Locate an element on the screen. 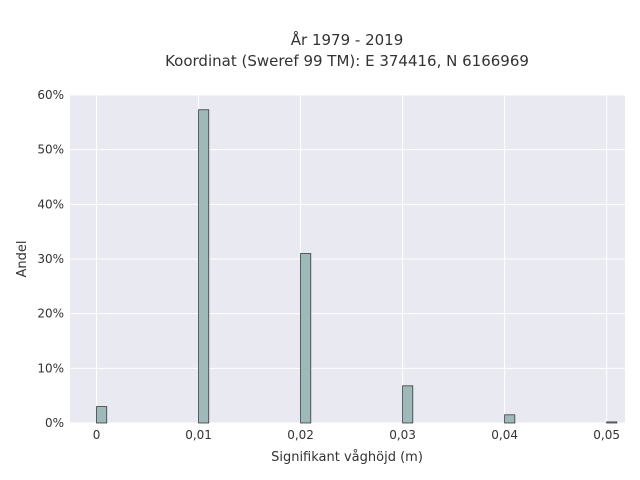 This screenshot has width=640, height=480. y-axis-ticks: 0% 10% 20% 30% 40% 50% 60% is located at coordinates (50, 259).